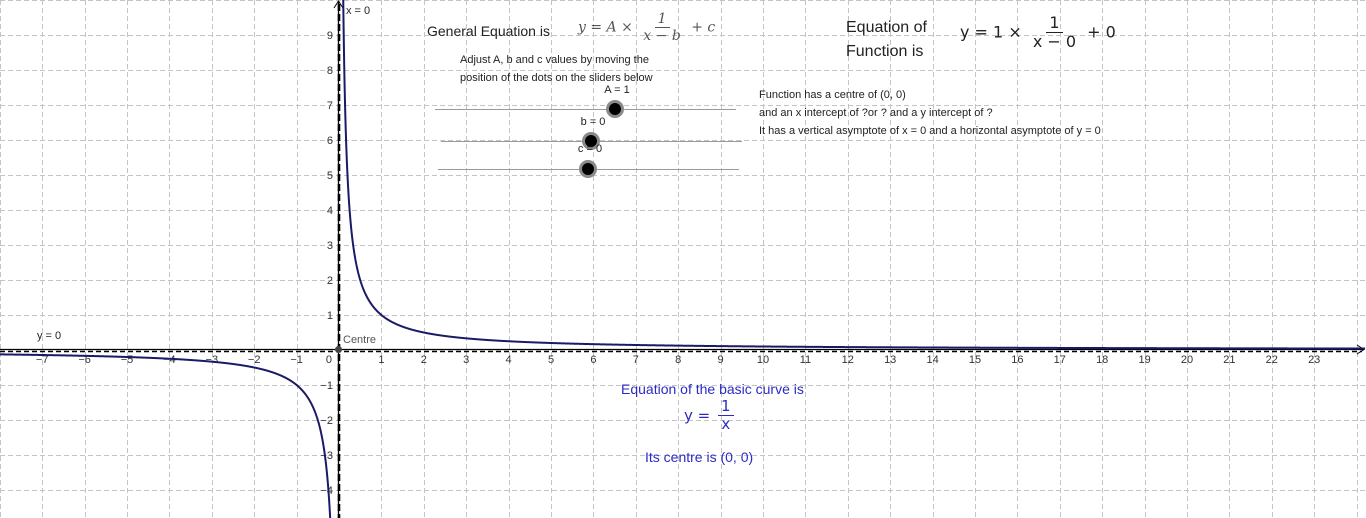 The height and width of the screenshot is (518, 1366). What do you see at coordinates (636, 360) in the screenshot?
I see `x-tick-label: 7` at bounding box center [636, 360].